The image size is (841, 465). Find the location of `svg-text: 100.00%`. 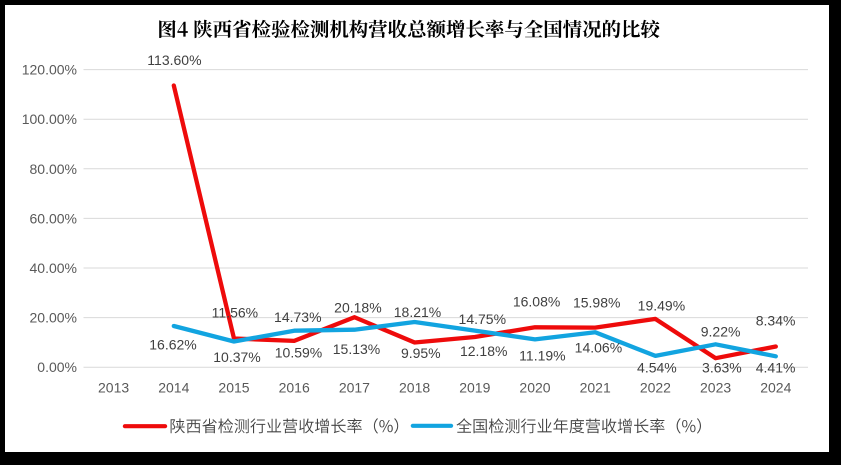

svg-text: 100.00% is located at coordinates (49, 119).